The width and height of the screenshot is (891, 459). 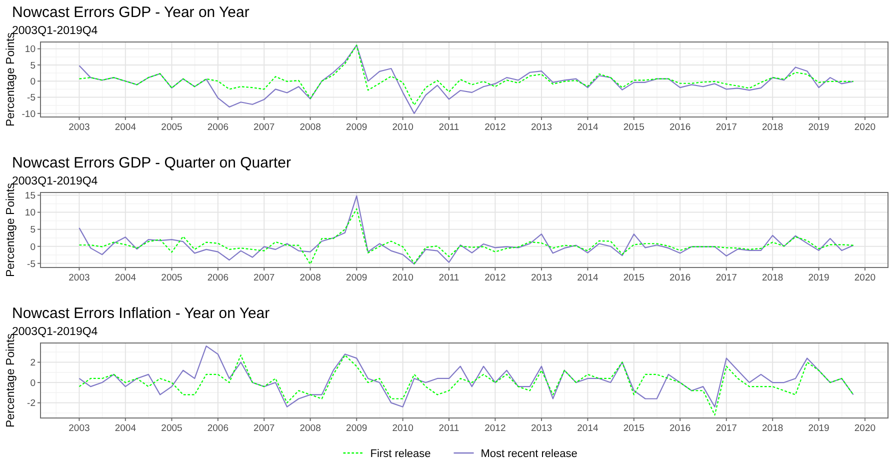 I want to click on chart-title: Nowcast Errors GDP - Quarter on Quarter, so click(x=151, y=163).